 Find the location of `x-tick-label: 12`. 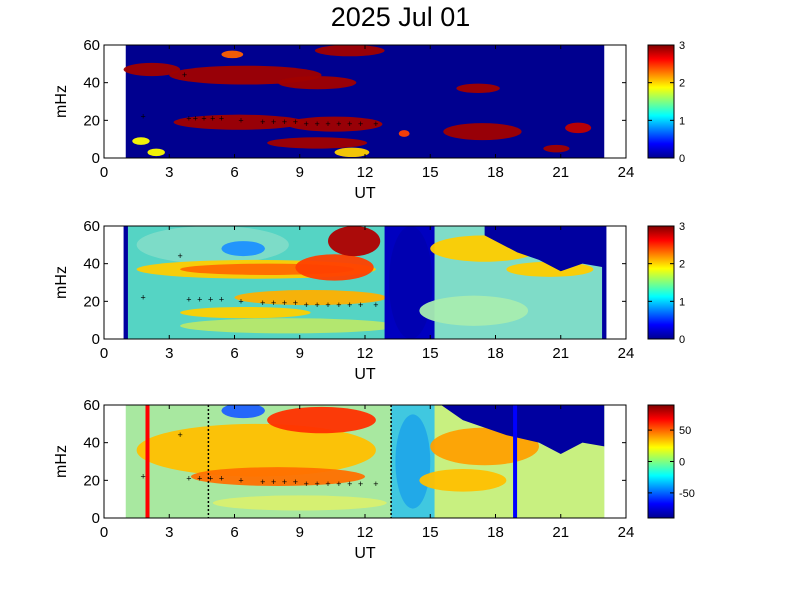

x-tick-label: 12 is located at coordinates (365, 532).